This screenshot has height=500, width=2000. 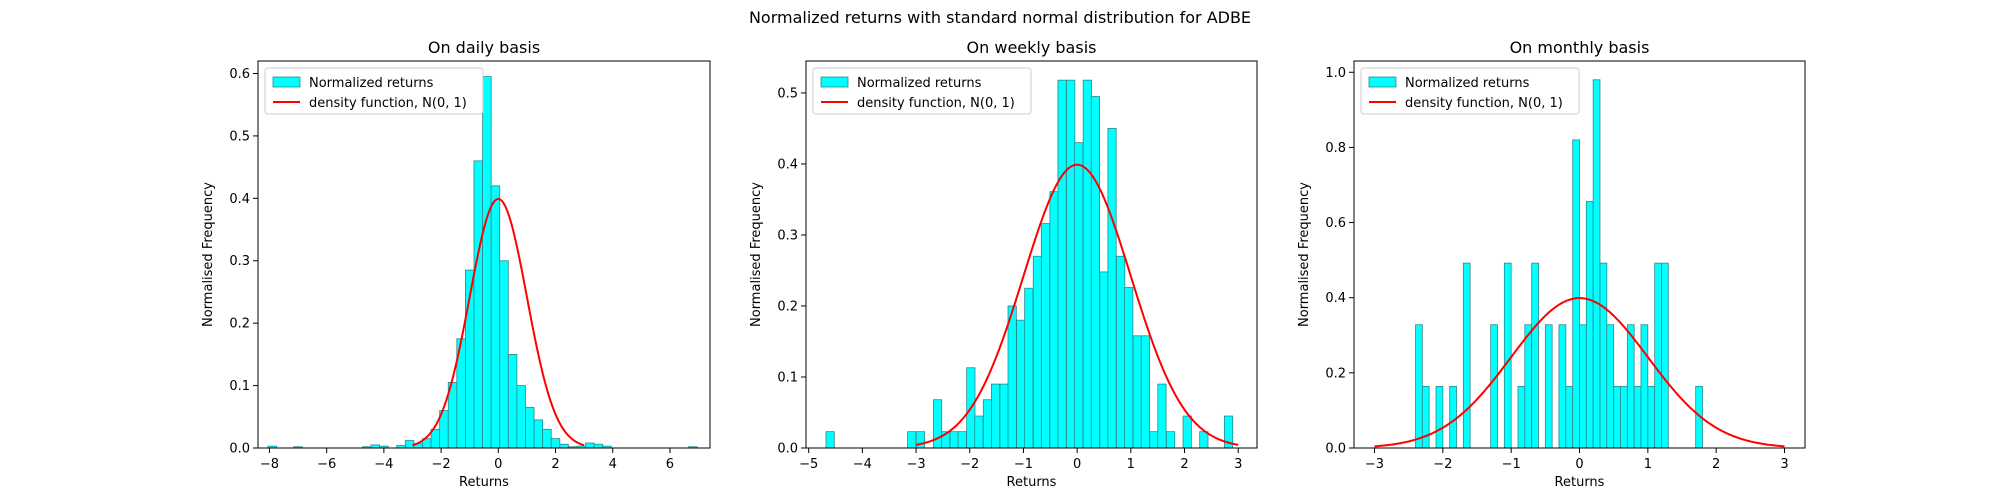 What do you see at coordinates (1032, 47) in the screenshot?
I see `chart-2-title: On weekly basis` at bounding box center [1032, 47].